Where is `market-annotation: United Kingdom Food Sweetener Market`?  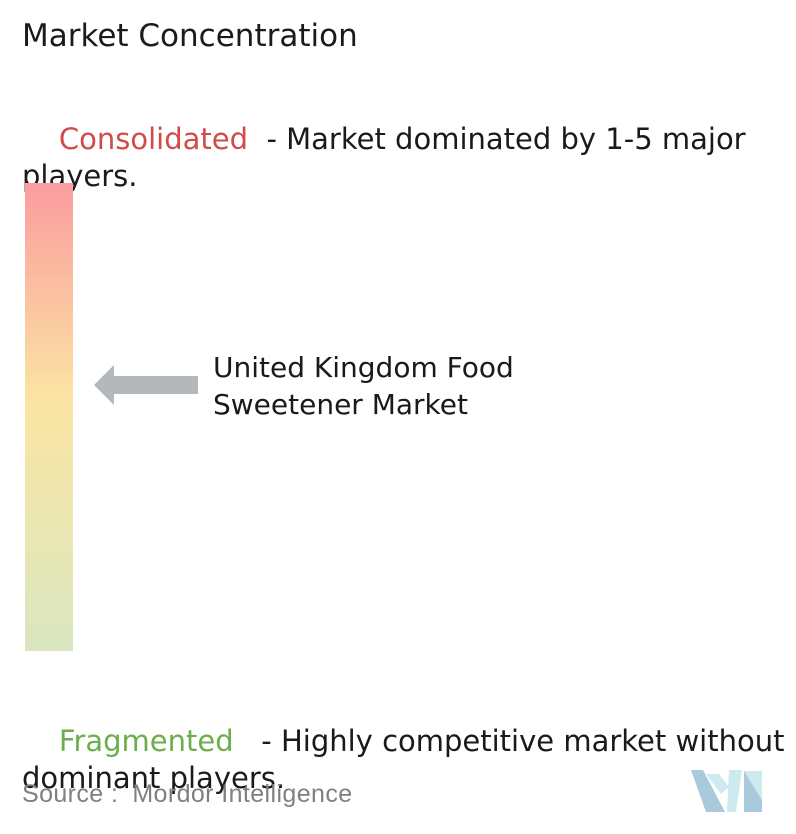 market-annotation: United Kingdom Food Sweetener Market is located at coordinates (363, 386).